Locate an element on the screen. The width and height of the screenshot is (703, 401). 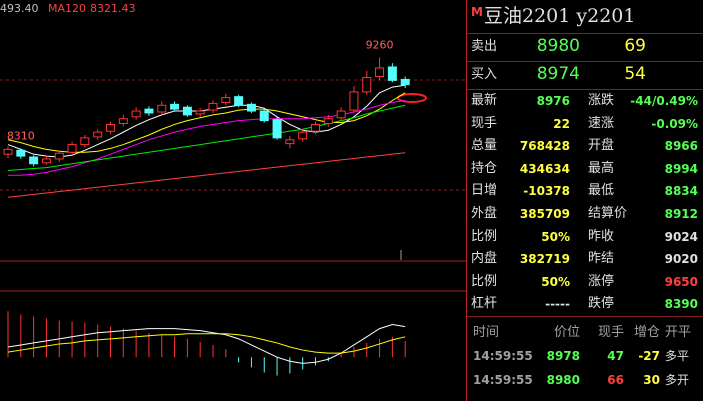
ma-label: MA120 is located at coordinates (67, 8).